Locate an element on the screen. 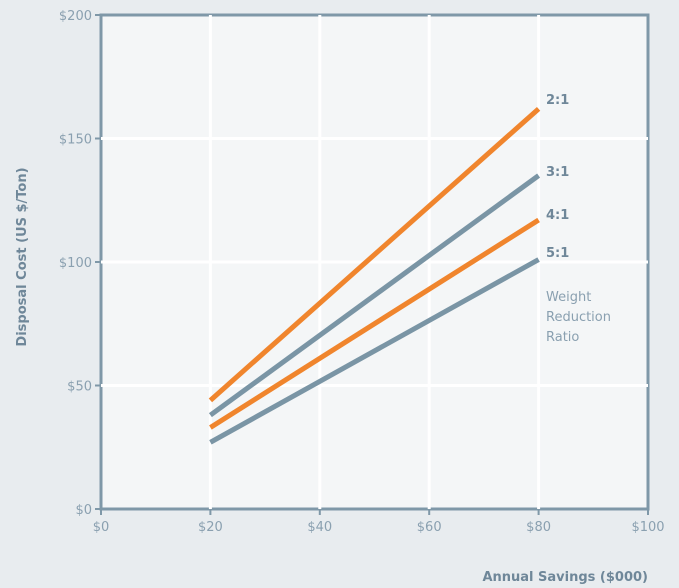 Image resolution: width=679 pixels, height=588 pixels. annotation-line-2: Reduction is located at coordinates (578, 317).